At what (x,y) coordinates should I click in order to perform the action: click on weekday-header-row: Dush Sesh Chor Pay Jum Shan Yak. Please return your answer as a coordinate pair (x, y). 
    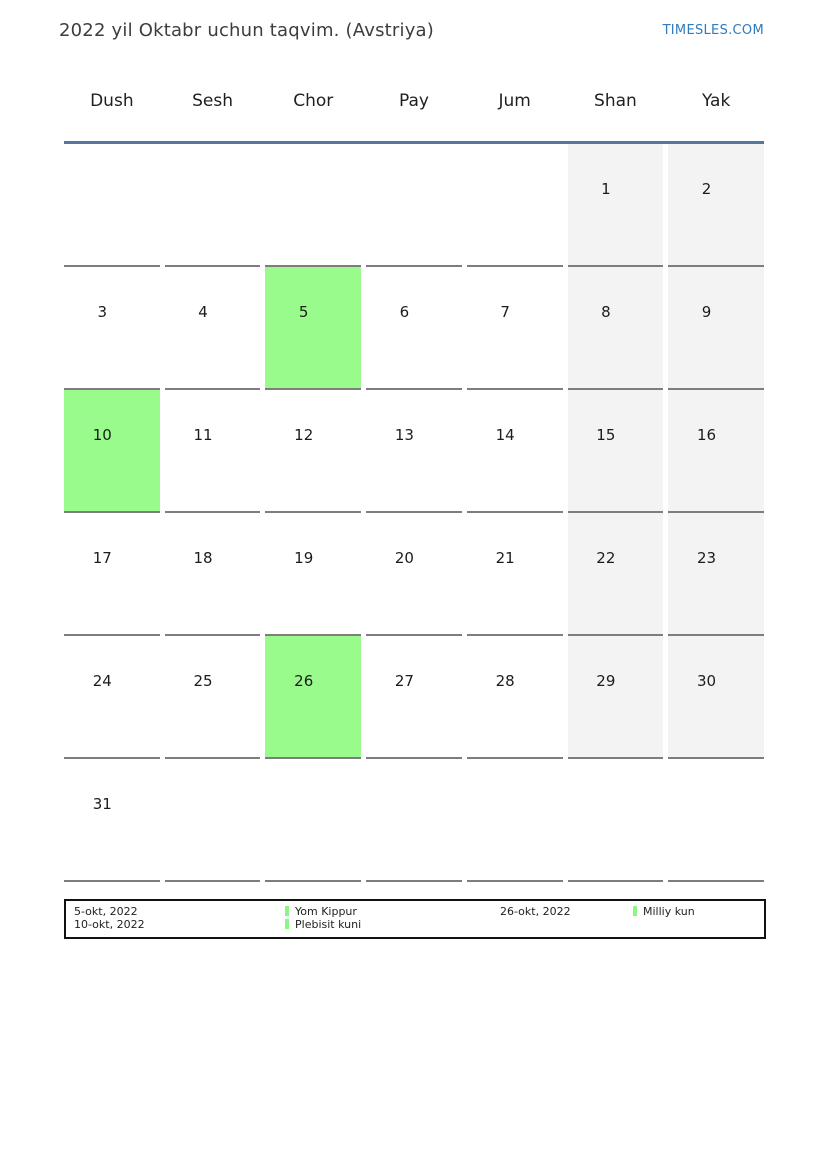
    Looking at the image, I should click on (414, 101).